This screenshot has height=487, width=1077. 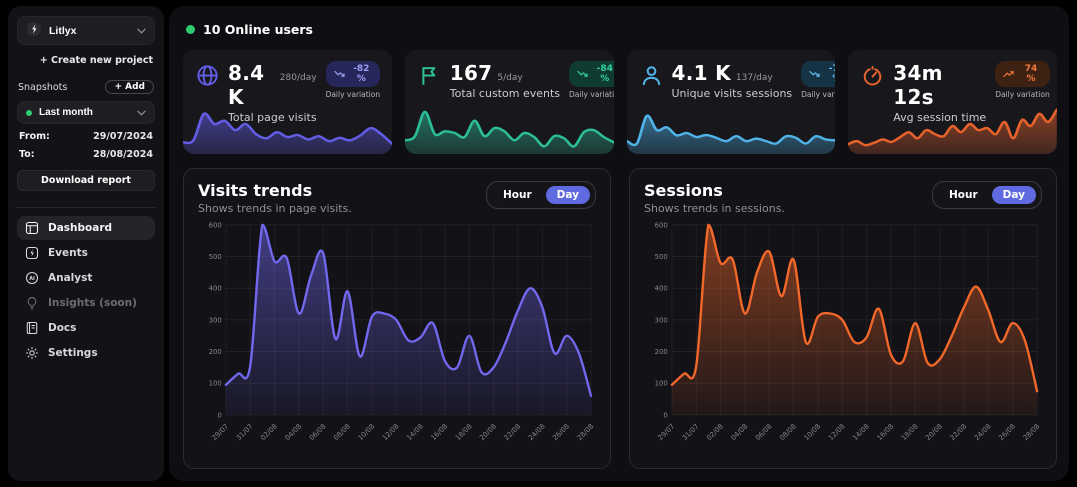 I want to click on analyst-icon: AI, so click(x=32, y=278).